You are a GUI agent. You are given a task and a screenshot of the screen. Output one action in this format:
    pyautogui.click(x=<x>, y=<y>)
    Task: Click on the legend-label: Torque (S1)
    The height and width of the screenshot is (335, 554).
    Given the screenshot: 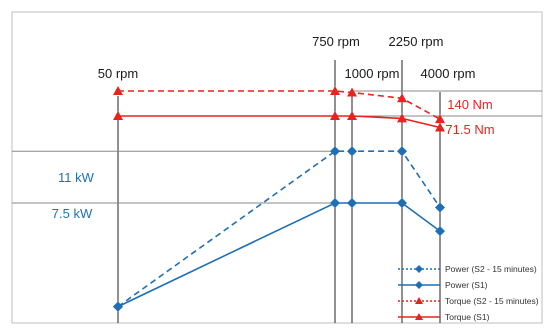 What is the action you would take?
    pyautogui.click(x=467, y=317)
    